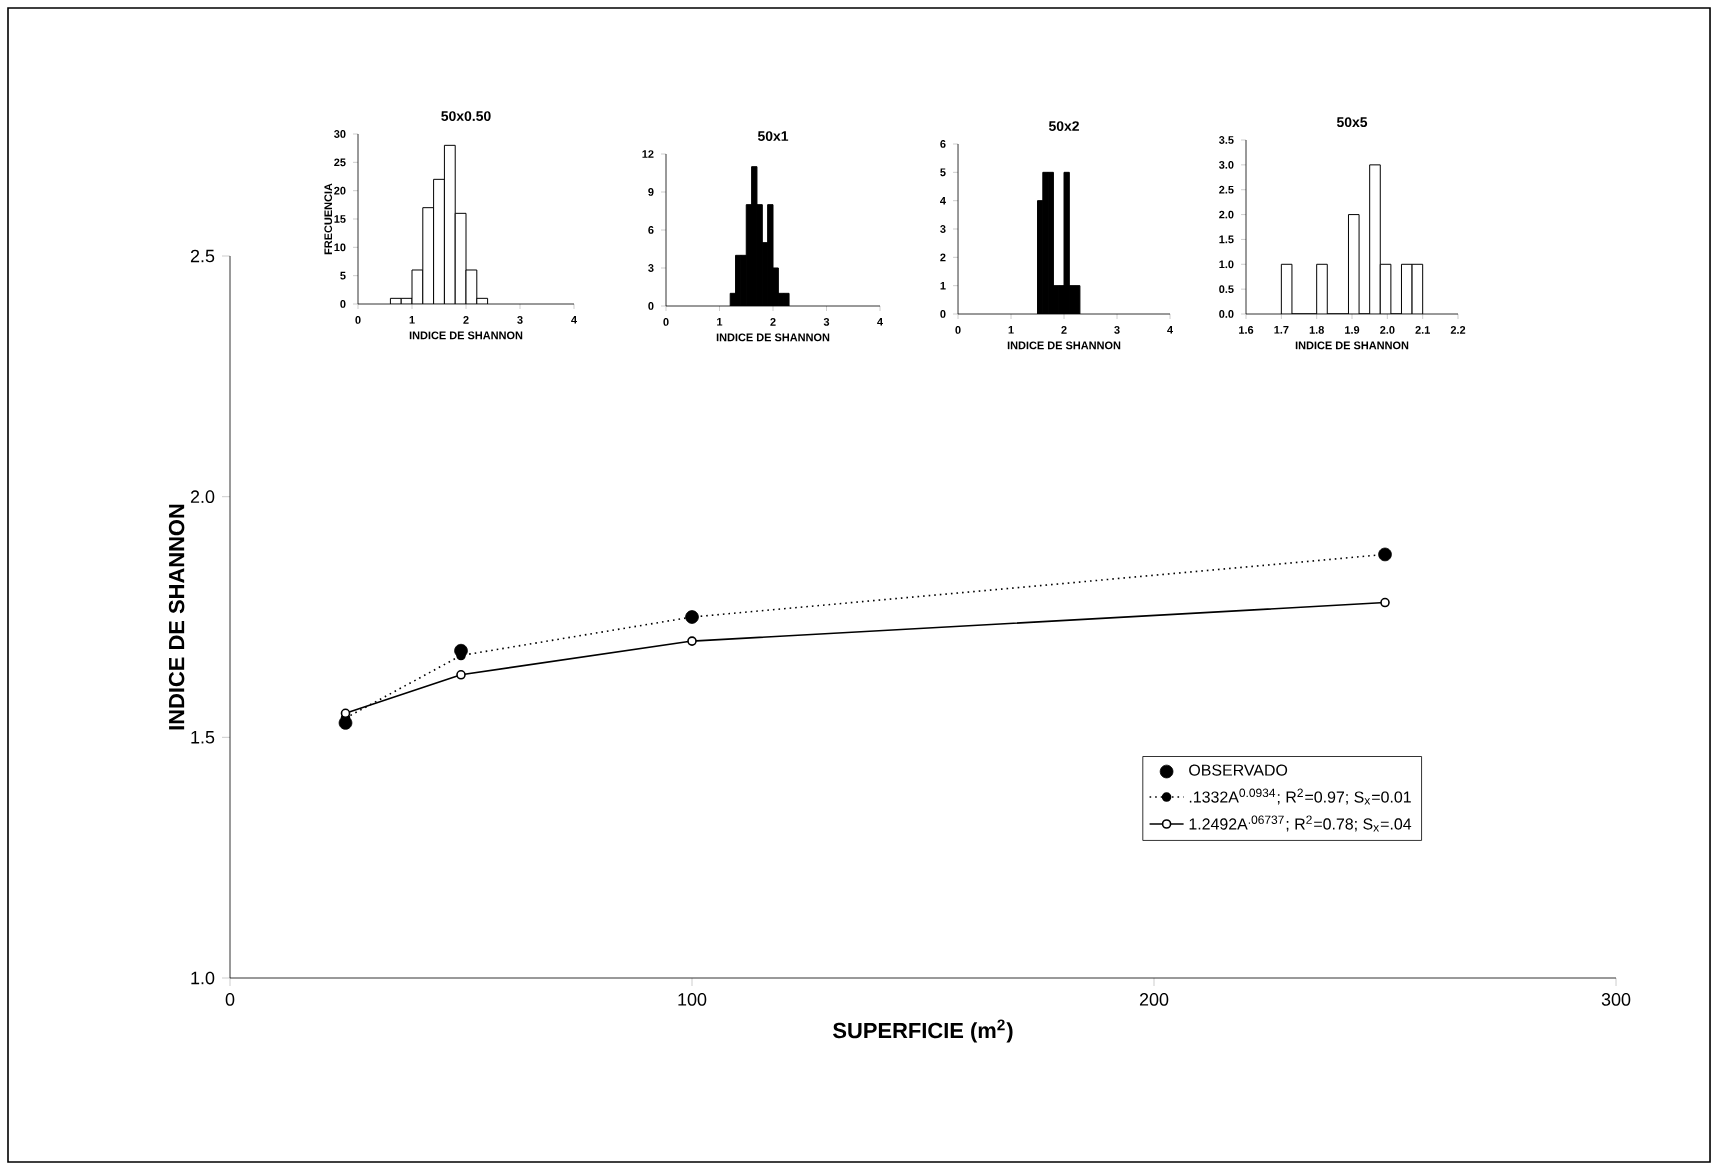 This screenshot has height=1170, width=1718. Describe the element at coordinates (203, 978) in the screenshot. I see `y-tick-label: 1.0` at that location.